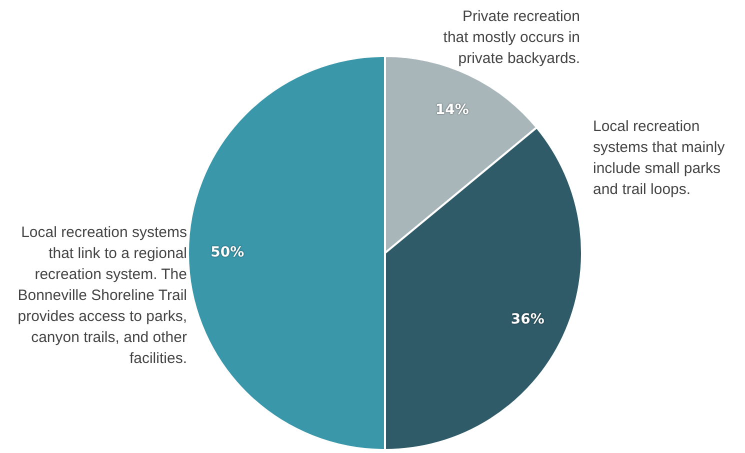  Describe the element at coordinates (511, 38) in the screenshot. I see `slice-label: Private recreation that mostly occurs in private backyards.` at that location.